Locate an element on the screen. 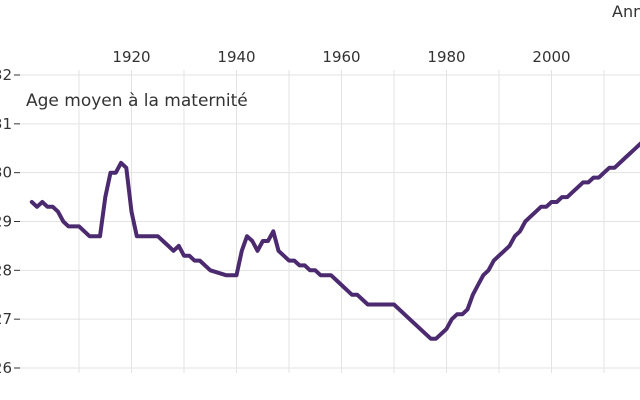 This screenshot has width=640, height=400. x-axis-label: Année is located at coordinates (626, 11).